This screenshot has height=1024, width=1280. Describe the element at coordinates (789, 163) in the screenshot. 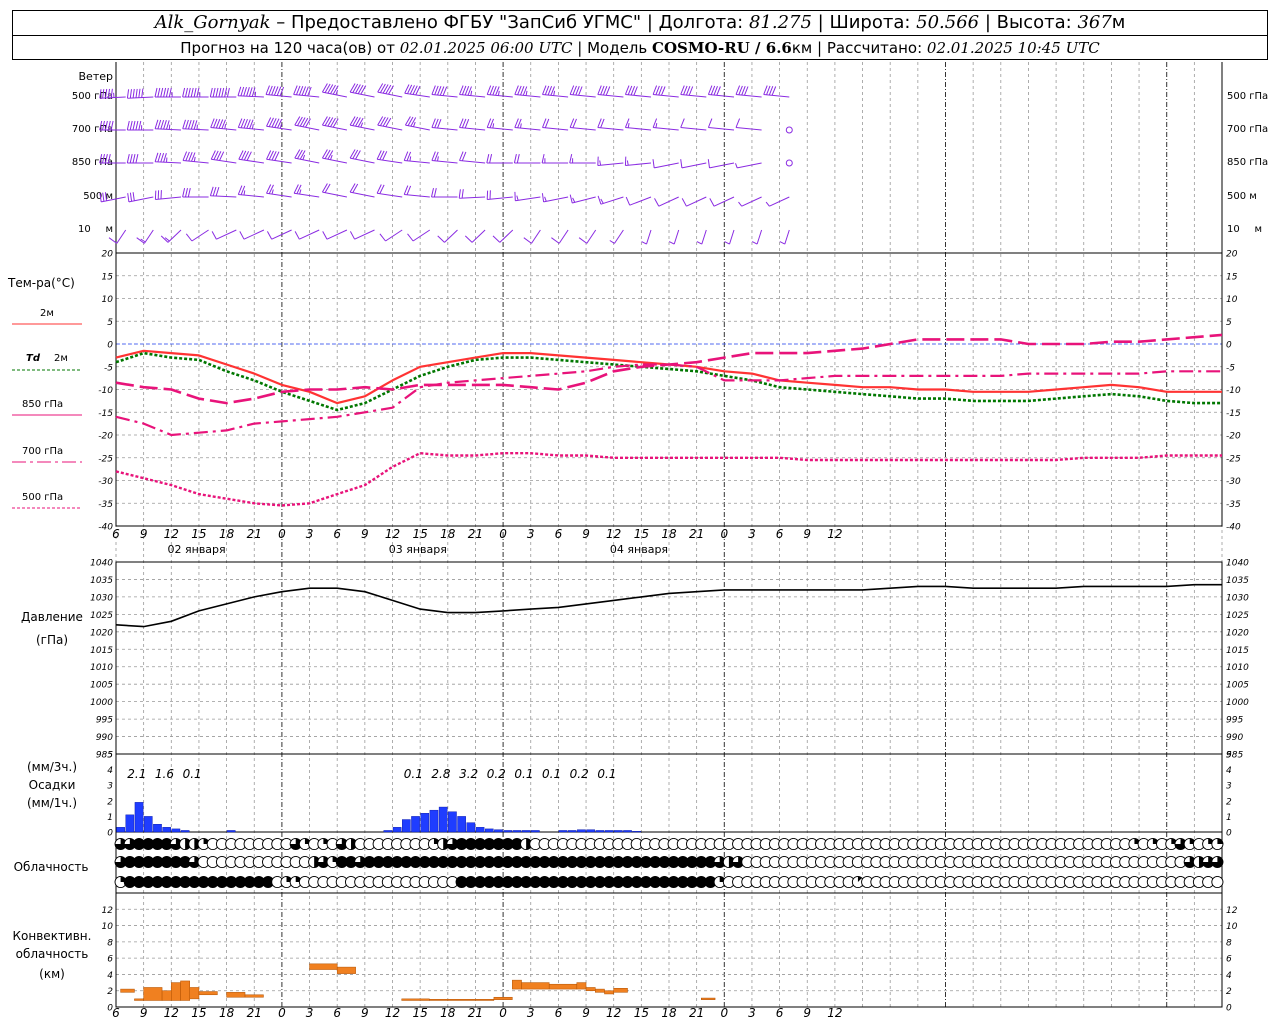

I see `wind-calm-symbol` at that location.